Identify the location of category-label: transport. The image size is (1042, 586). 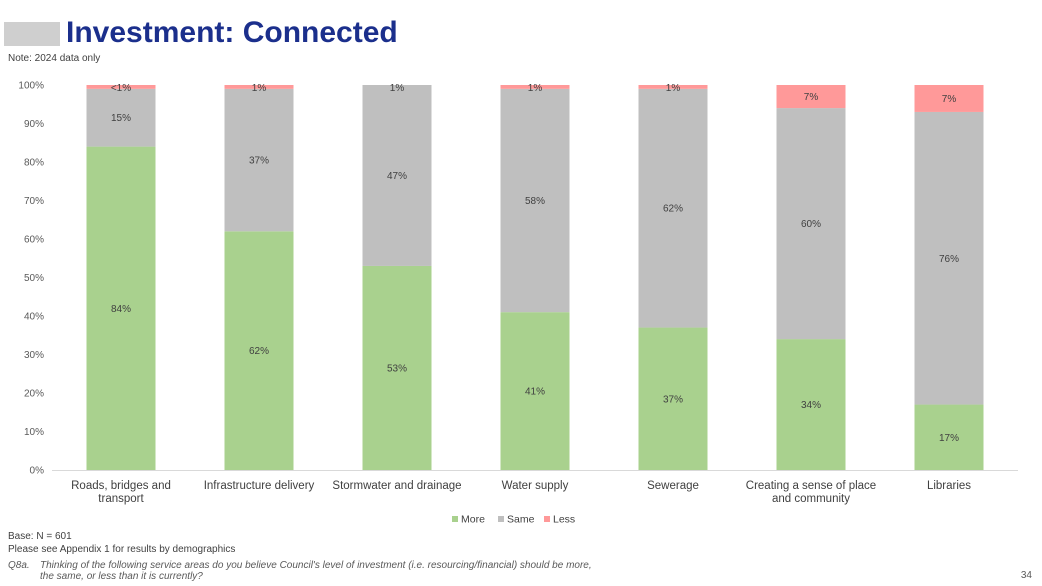
(121, 499).